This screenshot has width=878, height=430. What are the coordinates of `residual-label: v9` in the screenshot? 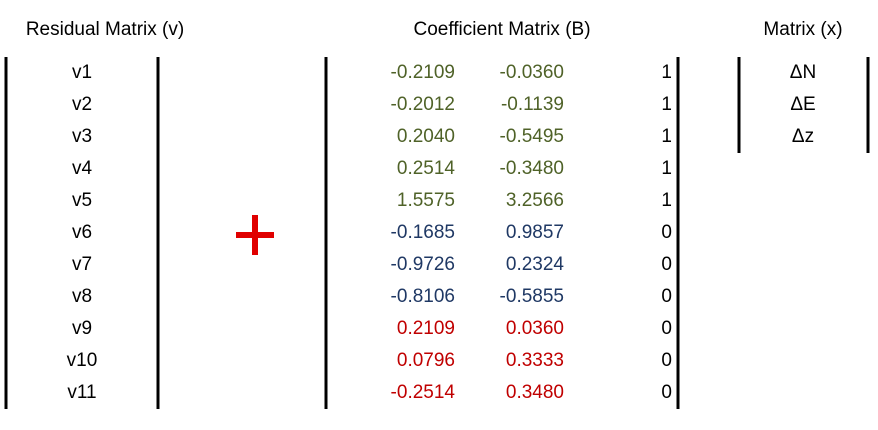 It's located at (82, 328).